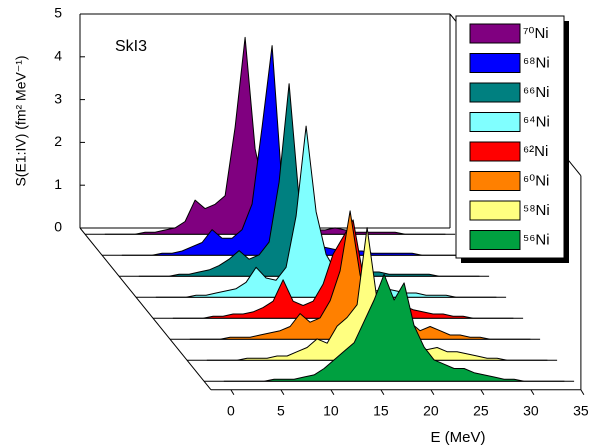 The width and height of the screenshot is (603, 448). What do you see at coordinates (536, 92) in the screenshot?
I see `legend-label: ⁶⁶Ni` at bounding box center [536, 92].